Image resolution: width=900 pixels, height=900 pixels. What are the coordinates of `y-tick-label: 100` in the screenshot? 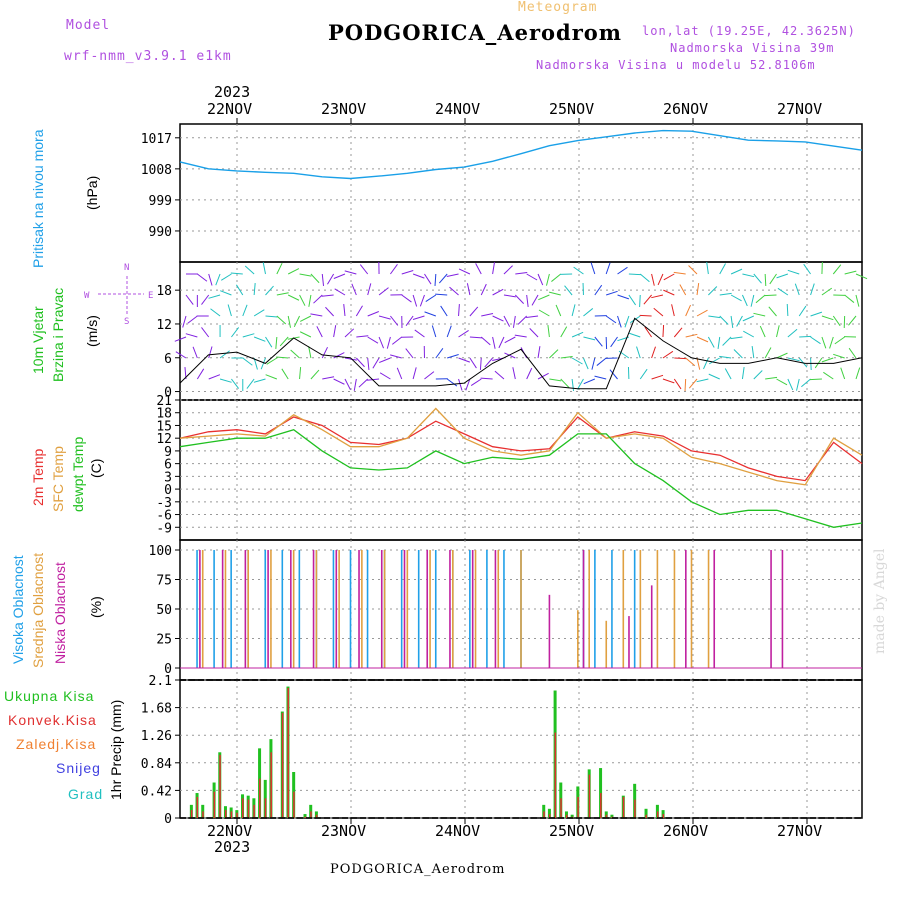 It's located at (160, 551).